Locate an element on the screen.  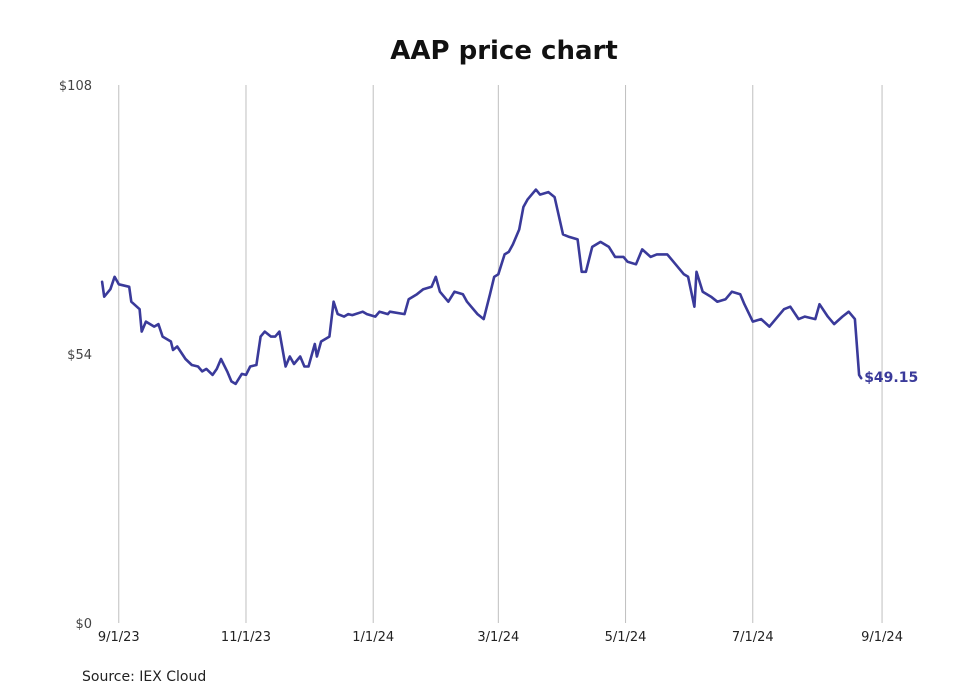
x-tick-label: 9/1/23 is located at coordinates (119, 637).